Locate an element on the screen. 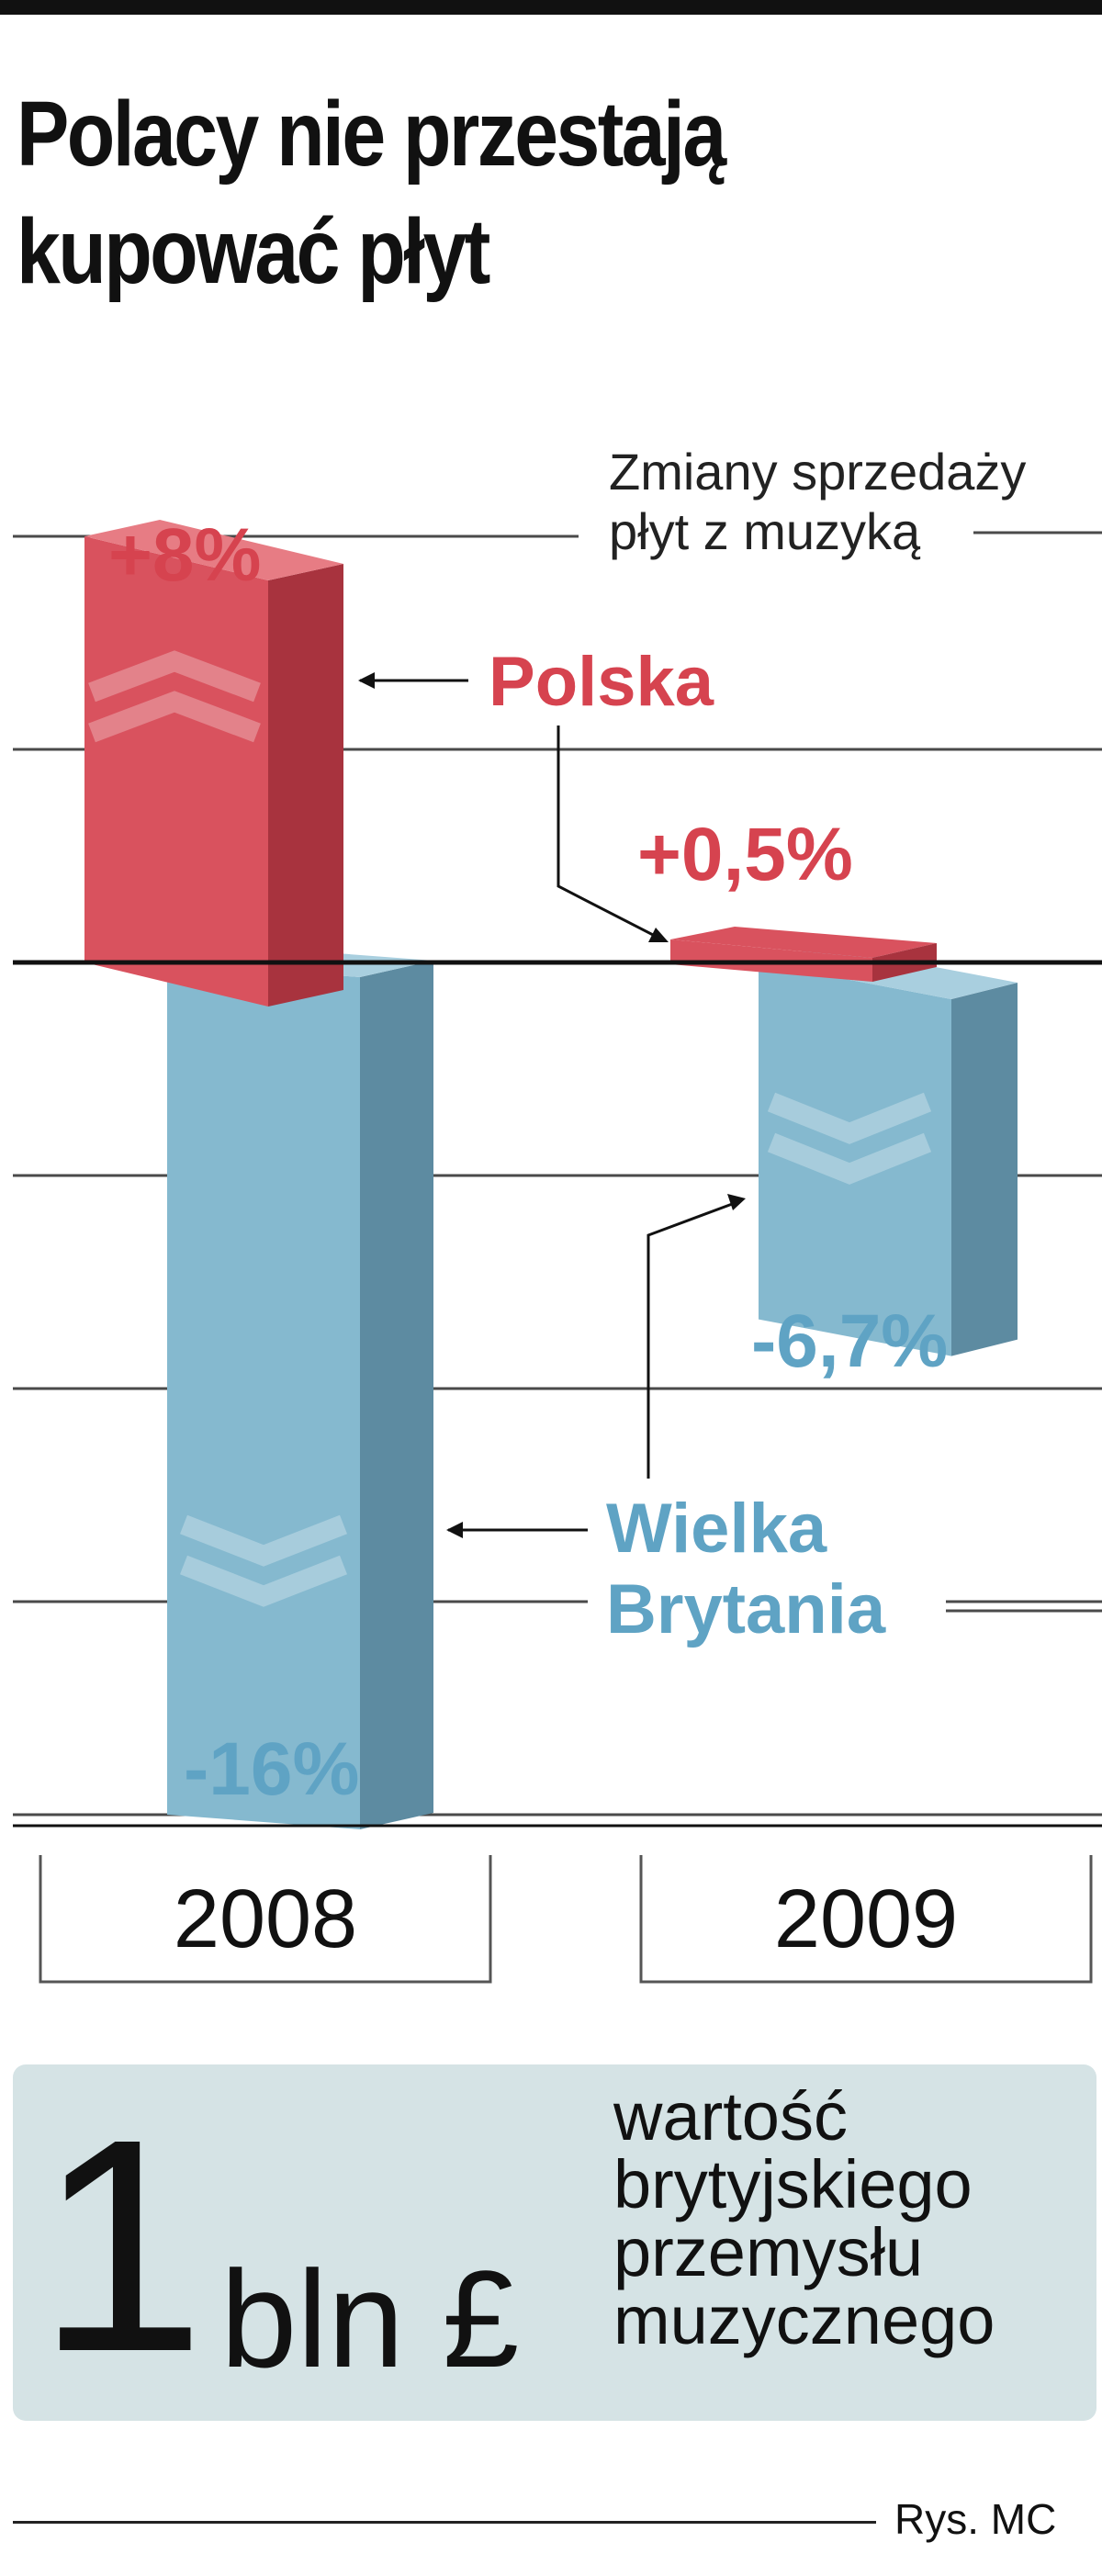 The image size is (1102, 2576). top-rule is located at coordinates (551, 7).